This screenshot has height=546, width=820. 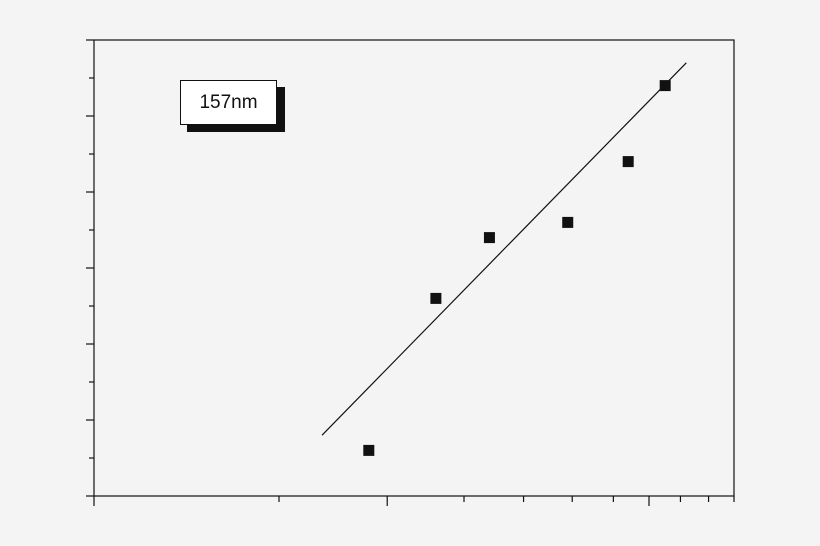 I want to click on legend-label: 157nm, so click(x=228, y=102).